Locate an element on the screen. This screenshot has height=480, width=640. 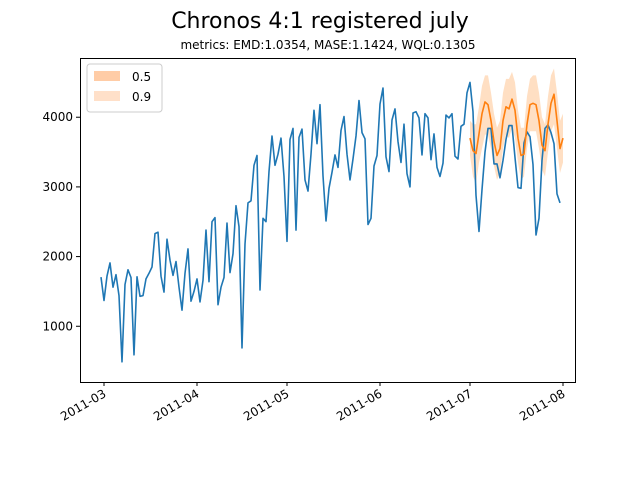
y-tick-label: 4000 is located at coordinates (57, 117).